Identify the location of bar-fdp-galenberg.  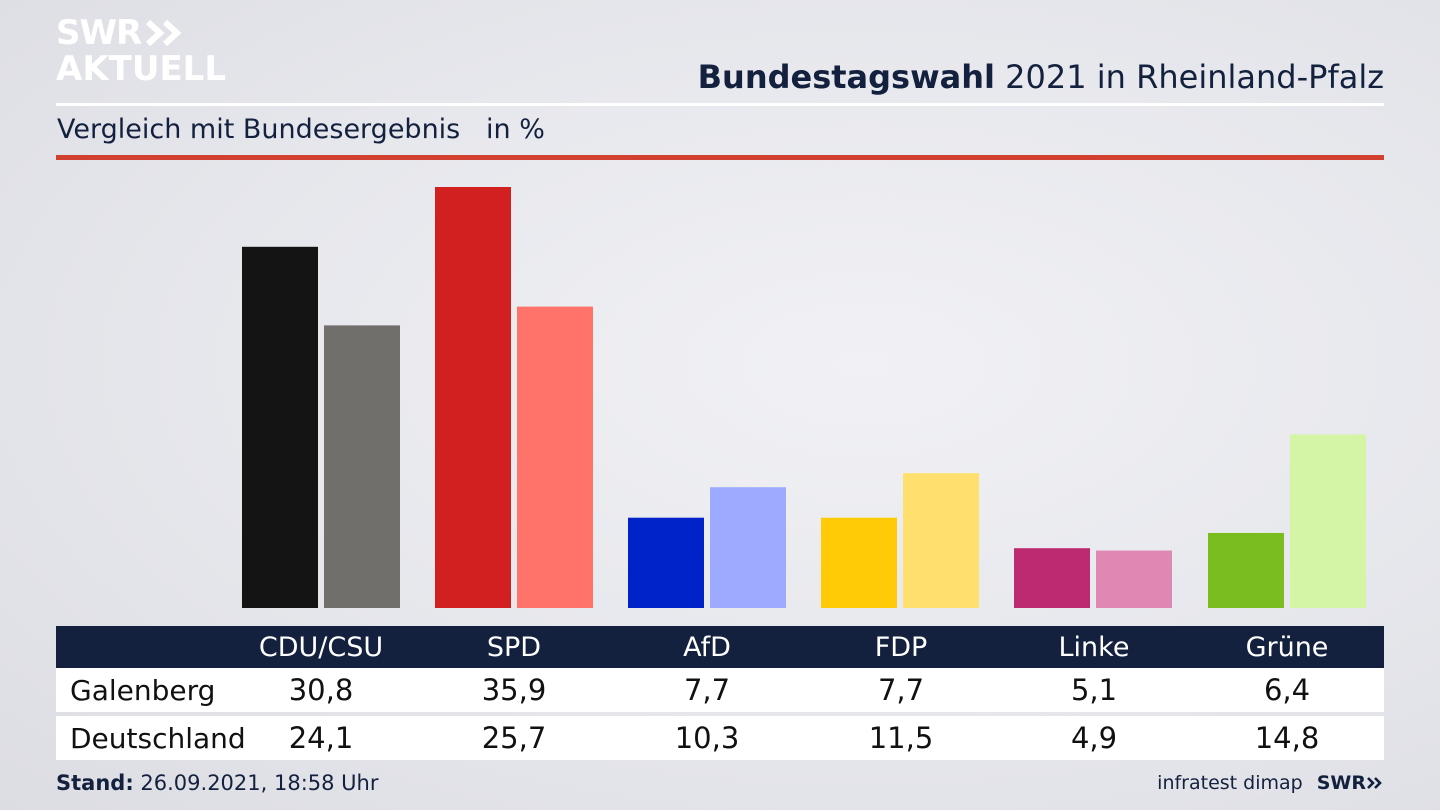
(859, 562).